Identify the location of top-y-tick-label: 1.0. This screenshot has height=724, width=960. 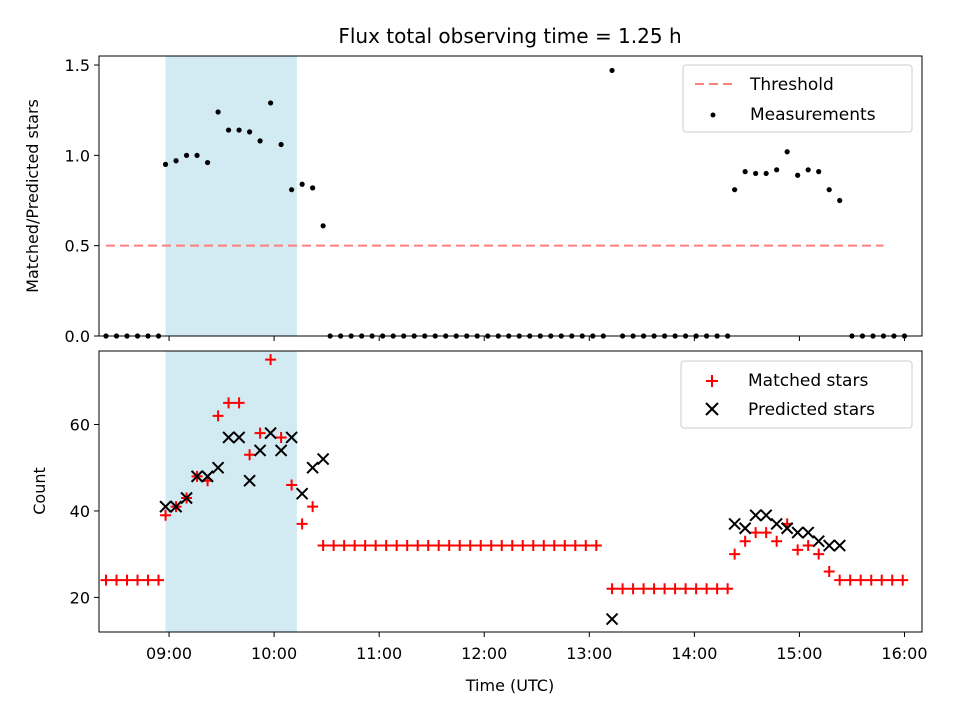
(77, 155).